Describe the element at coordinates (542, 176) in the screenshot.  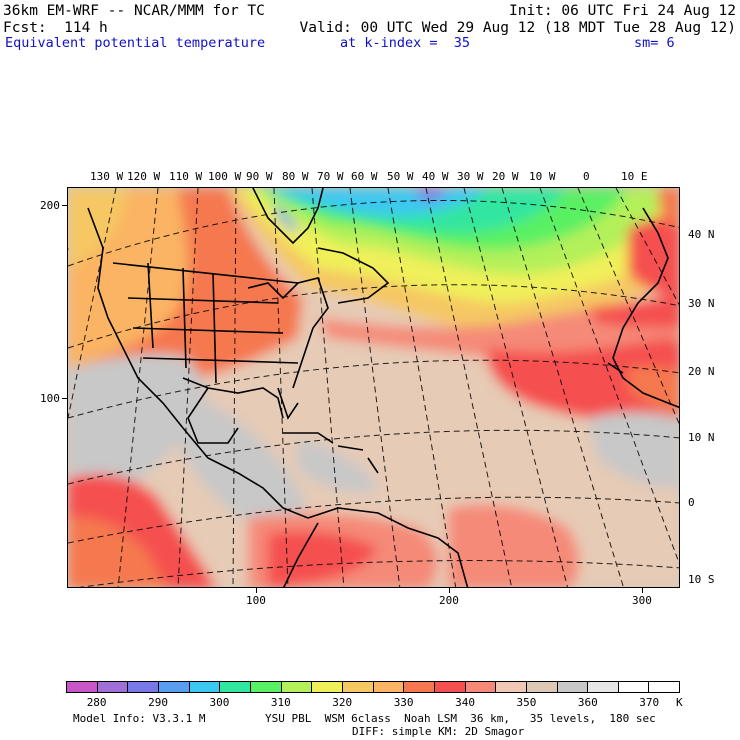
I see `longitude-label: 10 W` at that location.